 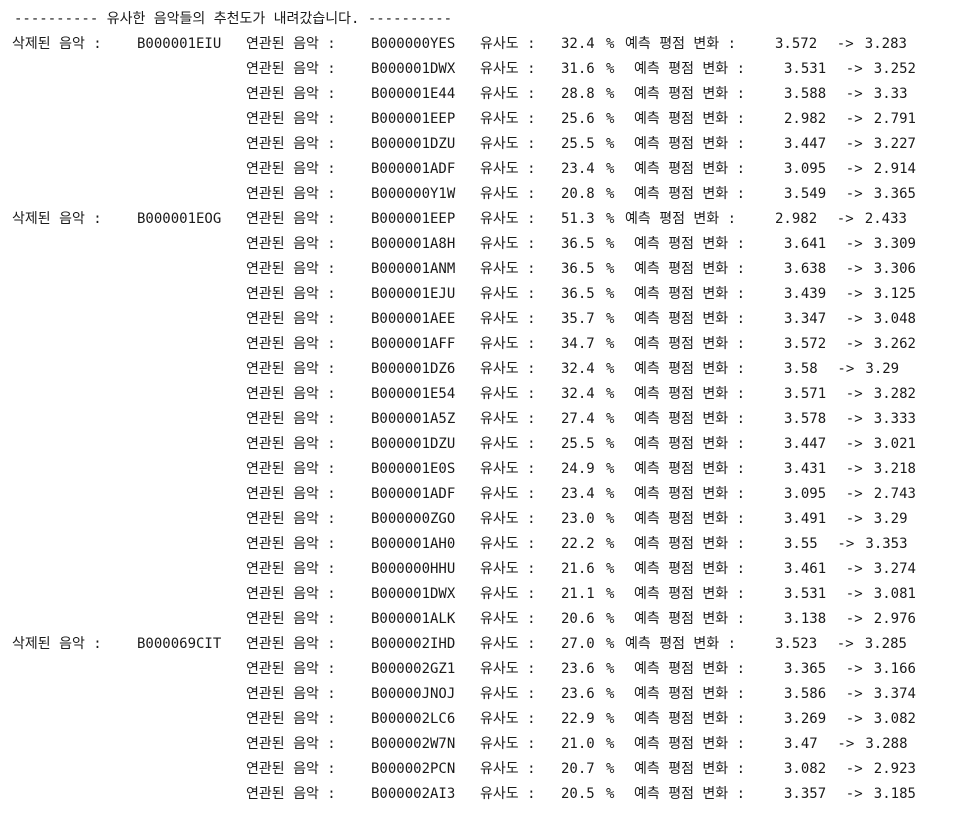 I want to click on rating-before: 3.638, so click(x=805, y=269).